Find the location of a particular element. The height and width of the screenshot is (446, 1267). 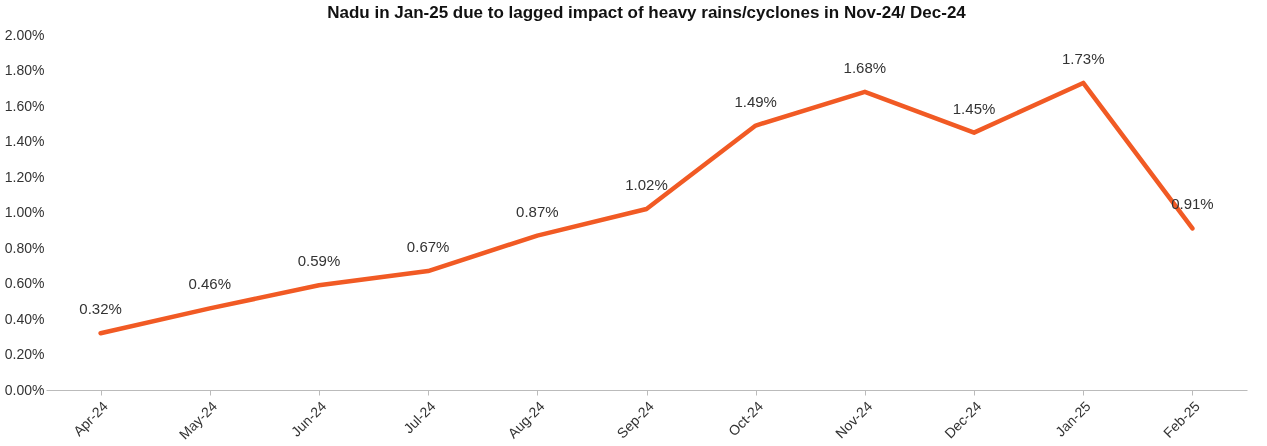

y-tick-label: 1.20% is located at coordinates (24, 176).